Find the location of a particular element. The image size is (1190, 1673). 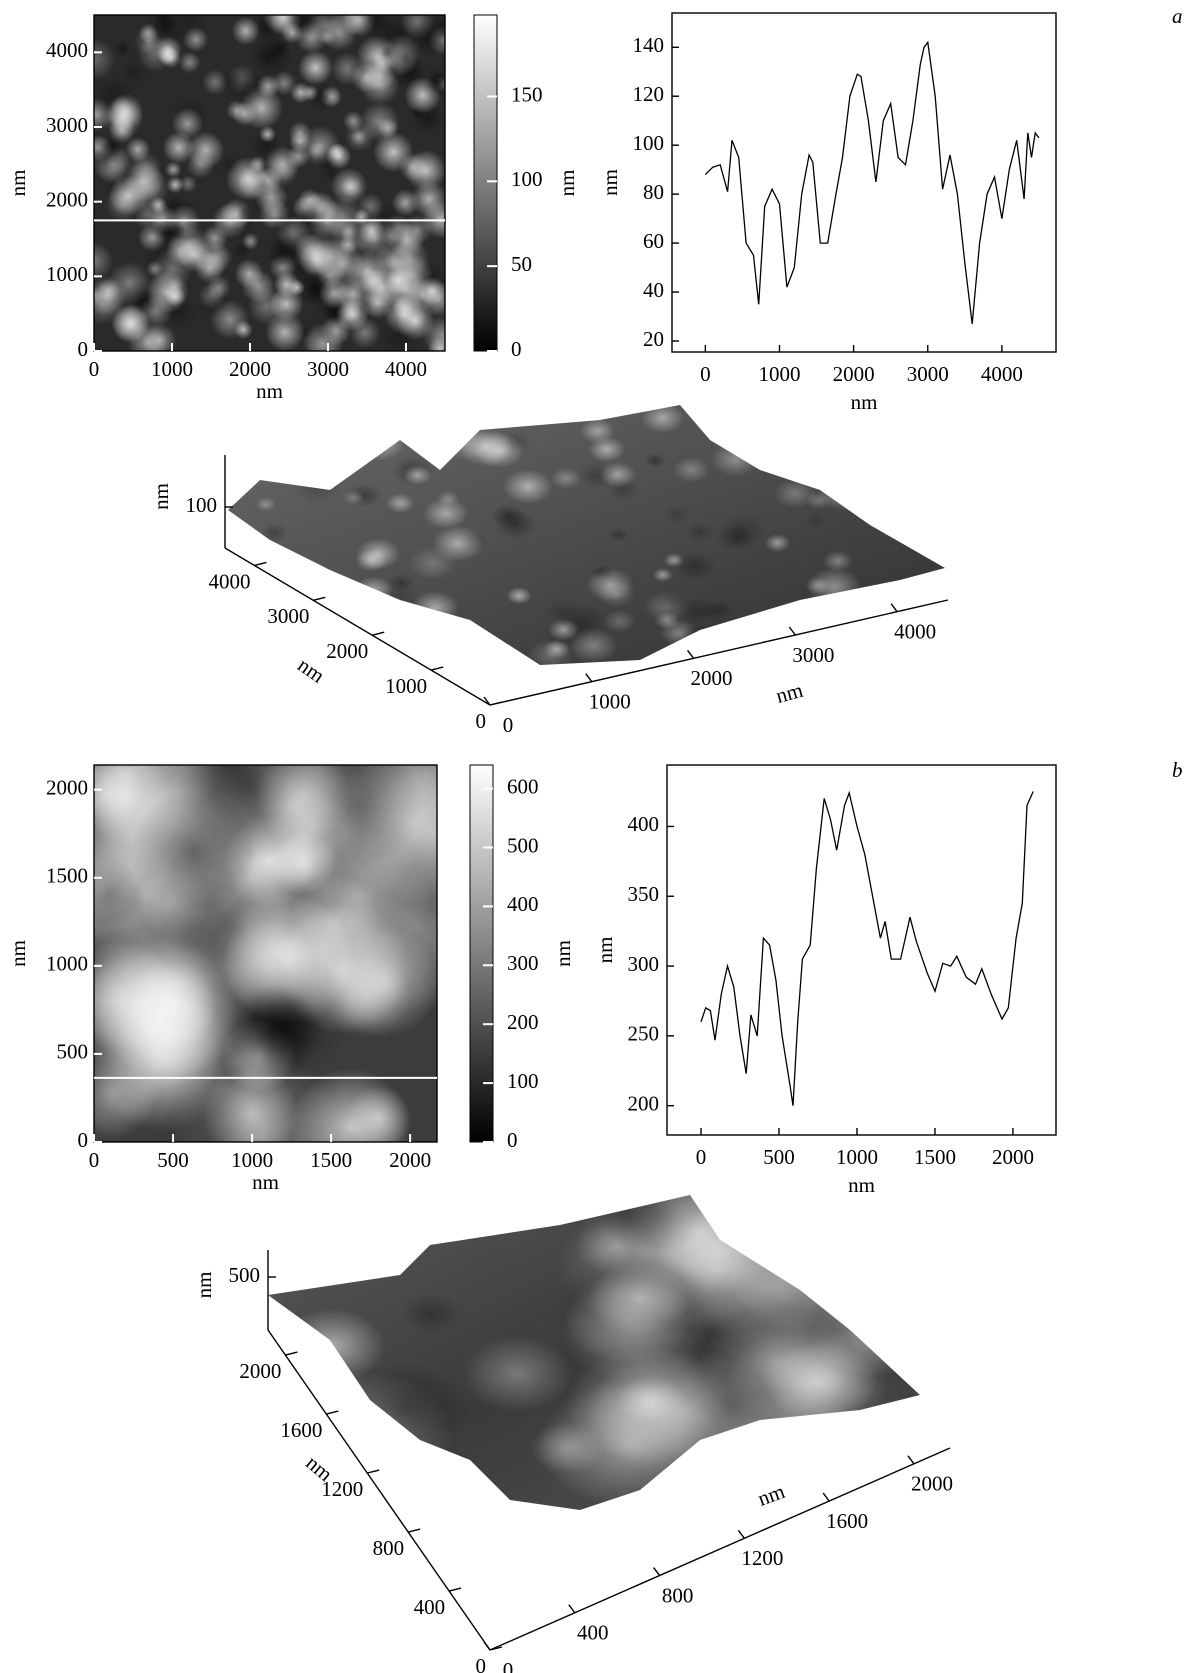

x-tick-label: 4000 is located at coordinates (1002, 374).